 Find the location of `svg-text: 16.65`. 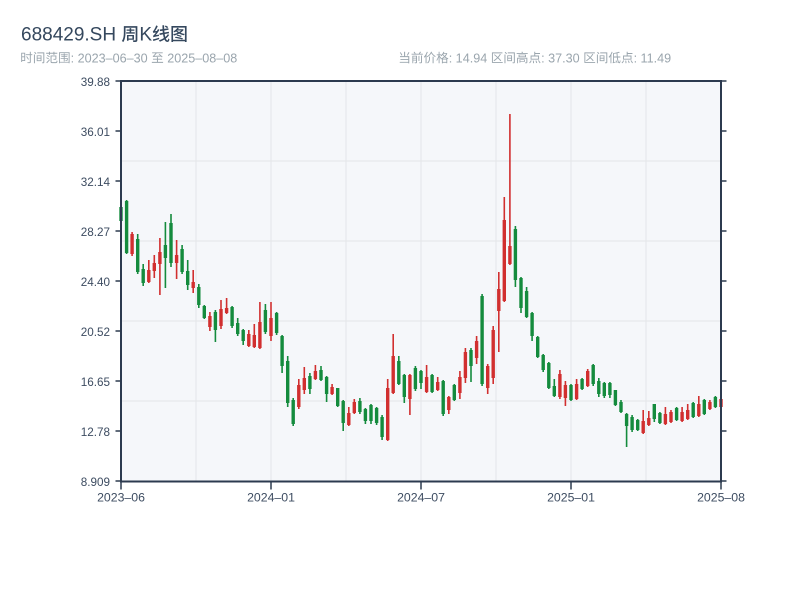

svg-text: 16.65 is located at coordinates (96, 382).